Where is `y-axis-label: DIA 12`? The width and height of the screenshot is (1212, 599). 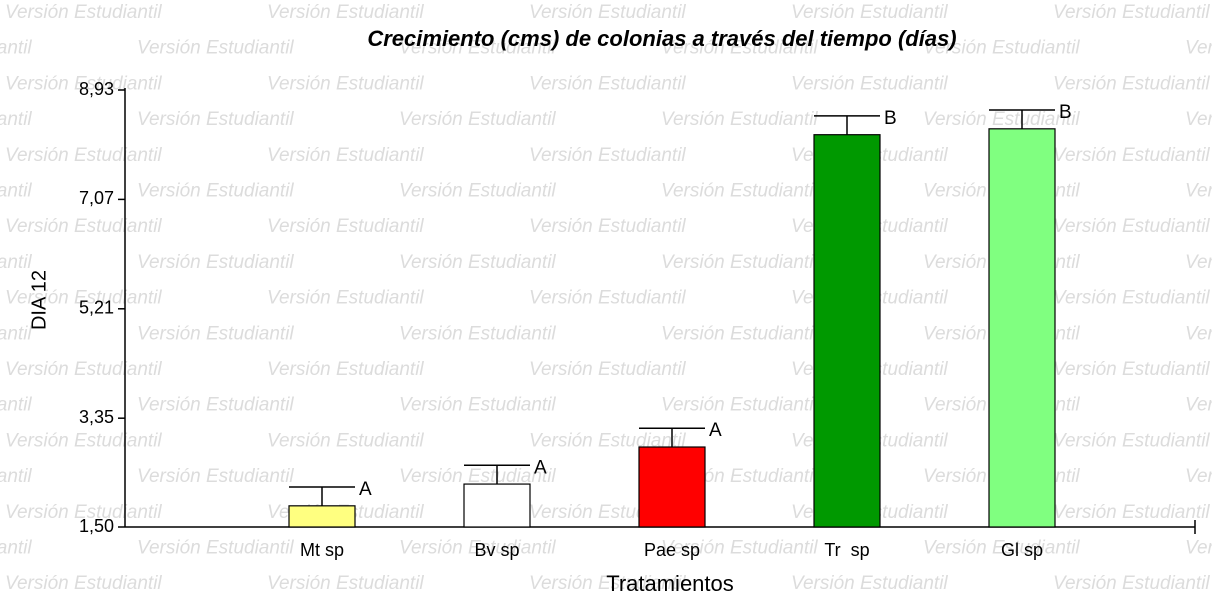
y-axis-label: DIA 12 is located at coordinates (39, 300).